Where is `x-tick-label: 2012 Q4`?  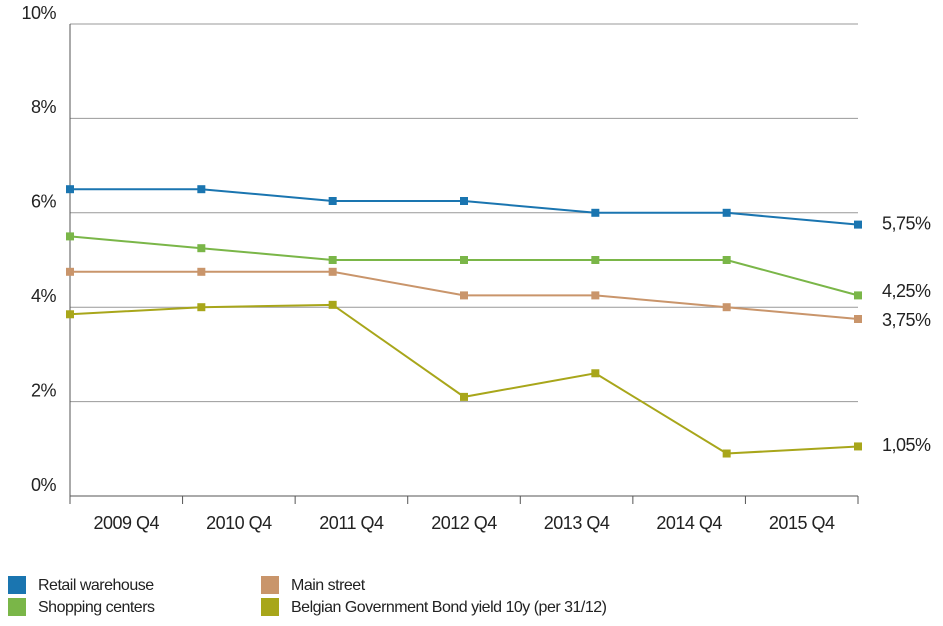 x-tick-label: 2012 Q4 is located at coordinates (464, 523).